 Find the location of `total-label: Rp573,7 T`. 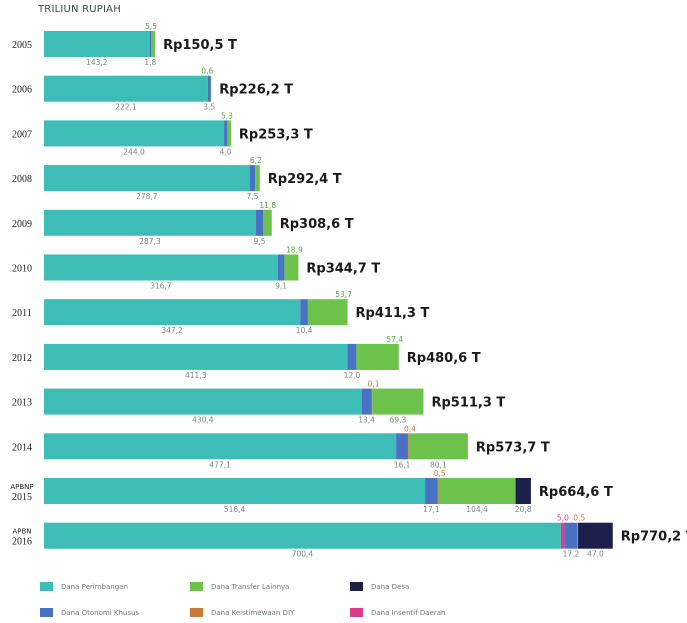

total-label: Rp573,7 T is located at coordinates (513, 447).